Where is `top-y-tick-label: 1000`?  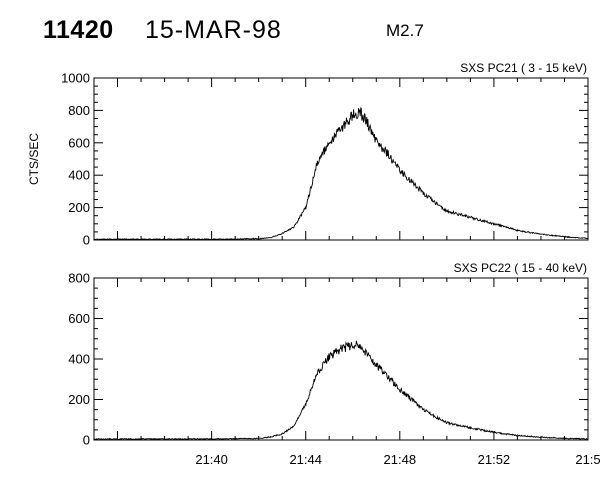 top-y-tick-label: 1000 is located at coordinates (75, 78).